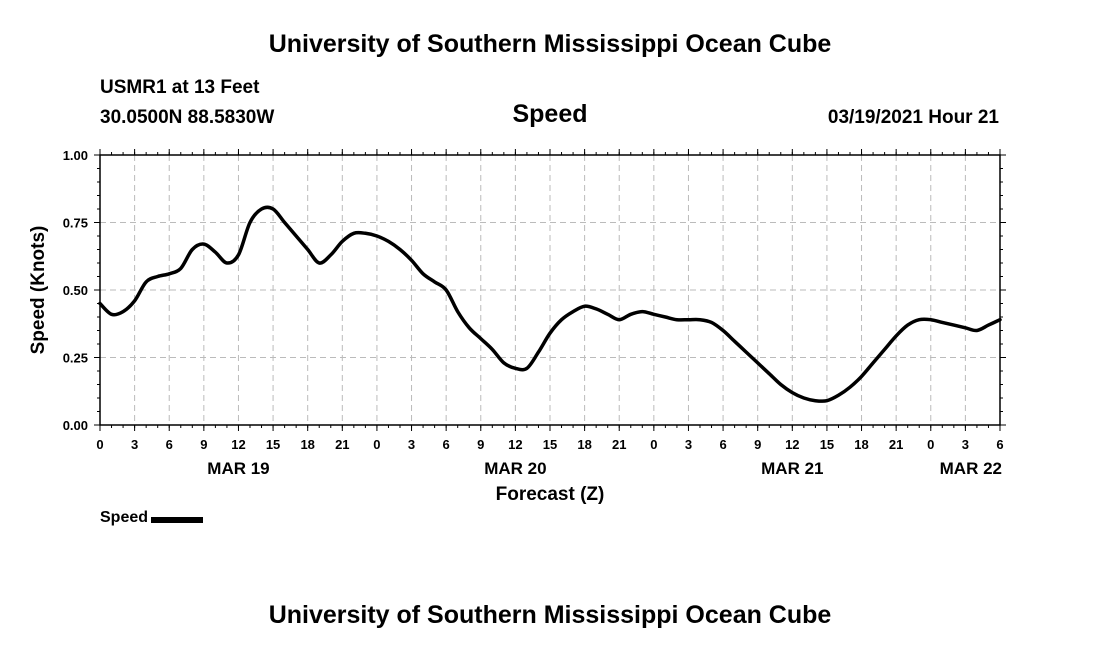 The image size is (1100, 650). What do you see at coordinates (550, 494) in the screenshot?
I see `x-axis-label: Forecast (Z)` at bounding box center [550, 494].